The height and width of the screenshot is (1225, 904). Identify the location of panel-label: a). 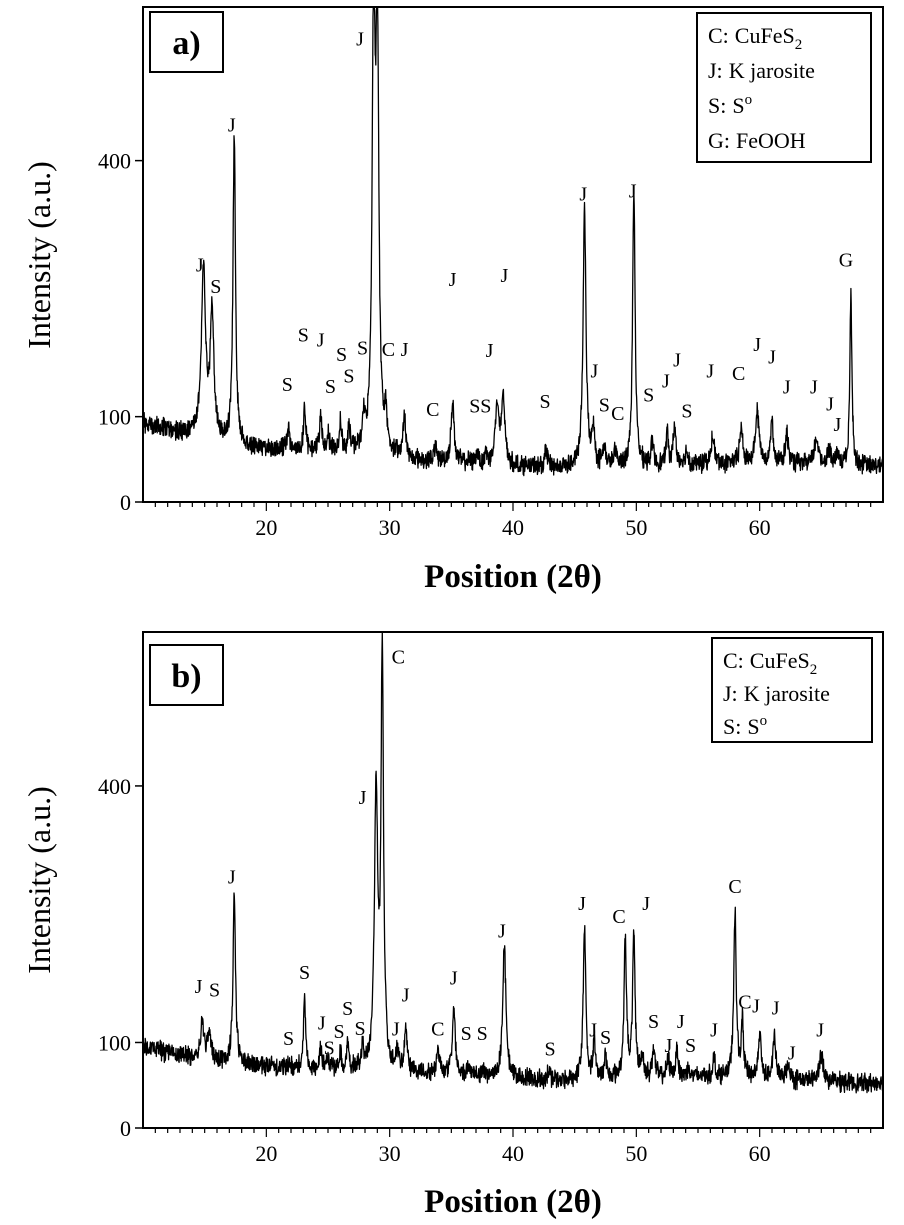
(186, 43).